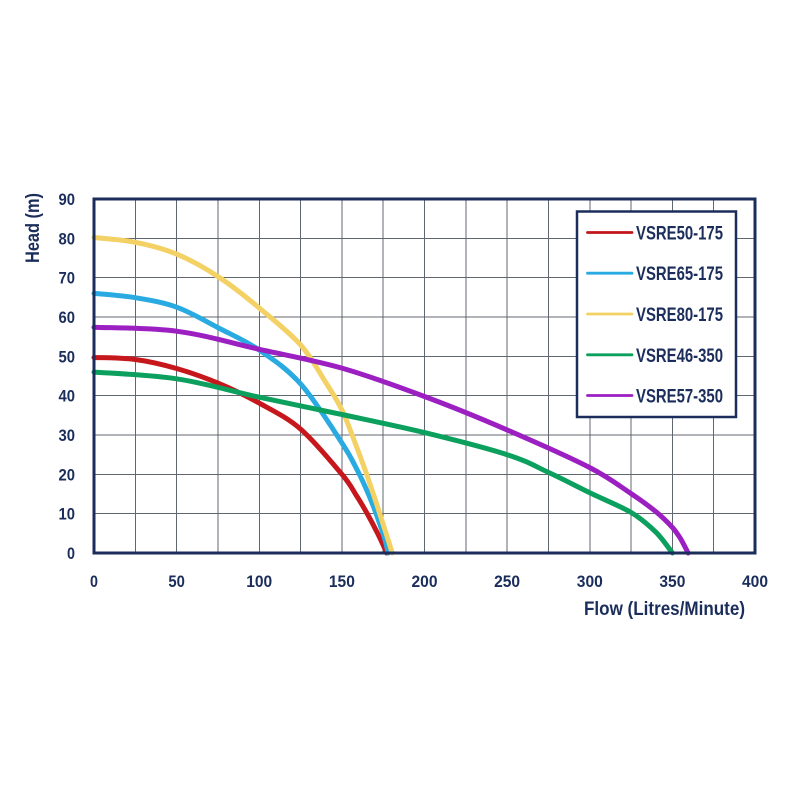 The width and height of the screenshot is (800, 805). What do you see at coordinates (67, 474) in the screenshot?
I see `svg-text: 20` at bounding box center [67, 474].